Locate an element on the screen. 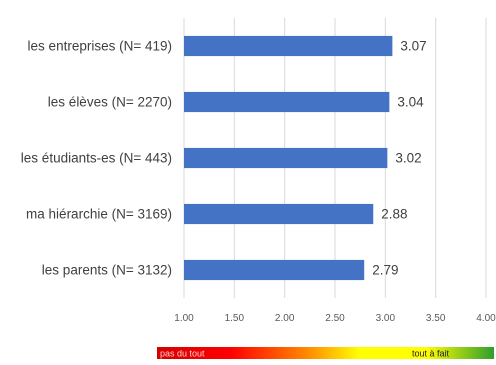 This screenshot has height=365, width=496. legend-max-label: tout à fait is located at coordinates (431, 354).